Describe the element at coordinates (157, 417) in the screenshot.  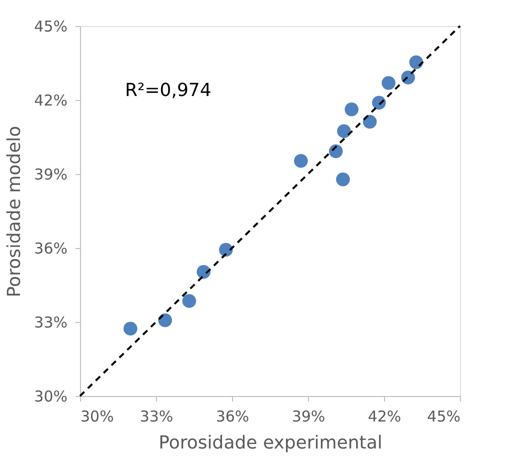
I see `x-tick-label: 33%` at that location.